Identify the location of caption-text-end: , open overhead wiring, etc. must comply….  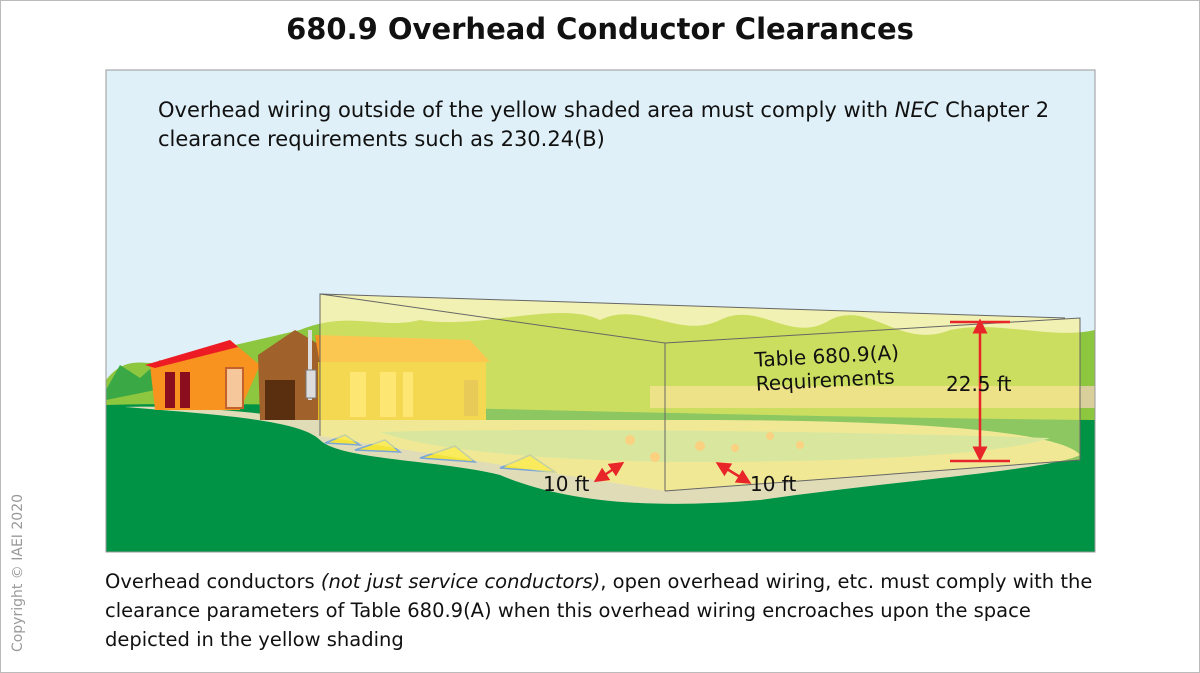
(599, 610).